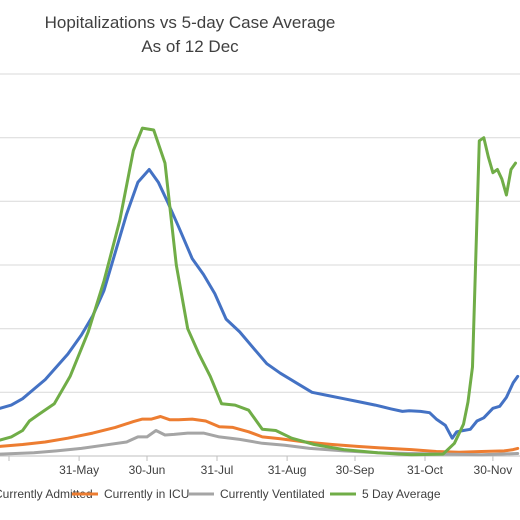 The height and width of the screenshot is (520, 520). I want to click on x-tick-label: 30-Jun, so click(147, 470).